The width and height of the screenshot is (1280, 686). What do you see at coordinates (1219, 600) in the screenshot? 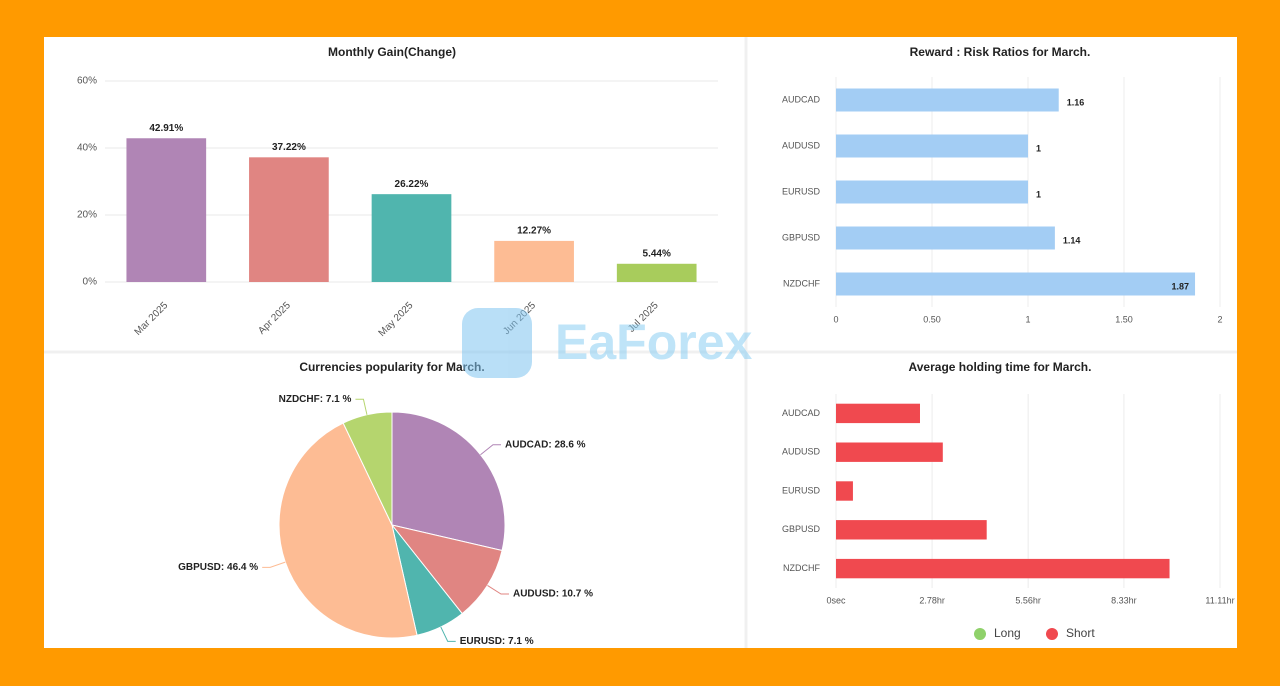
I see `x-tick-label: 11.11hr` at bounding box center [1219, 600].